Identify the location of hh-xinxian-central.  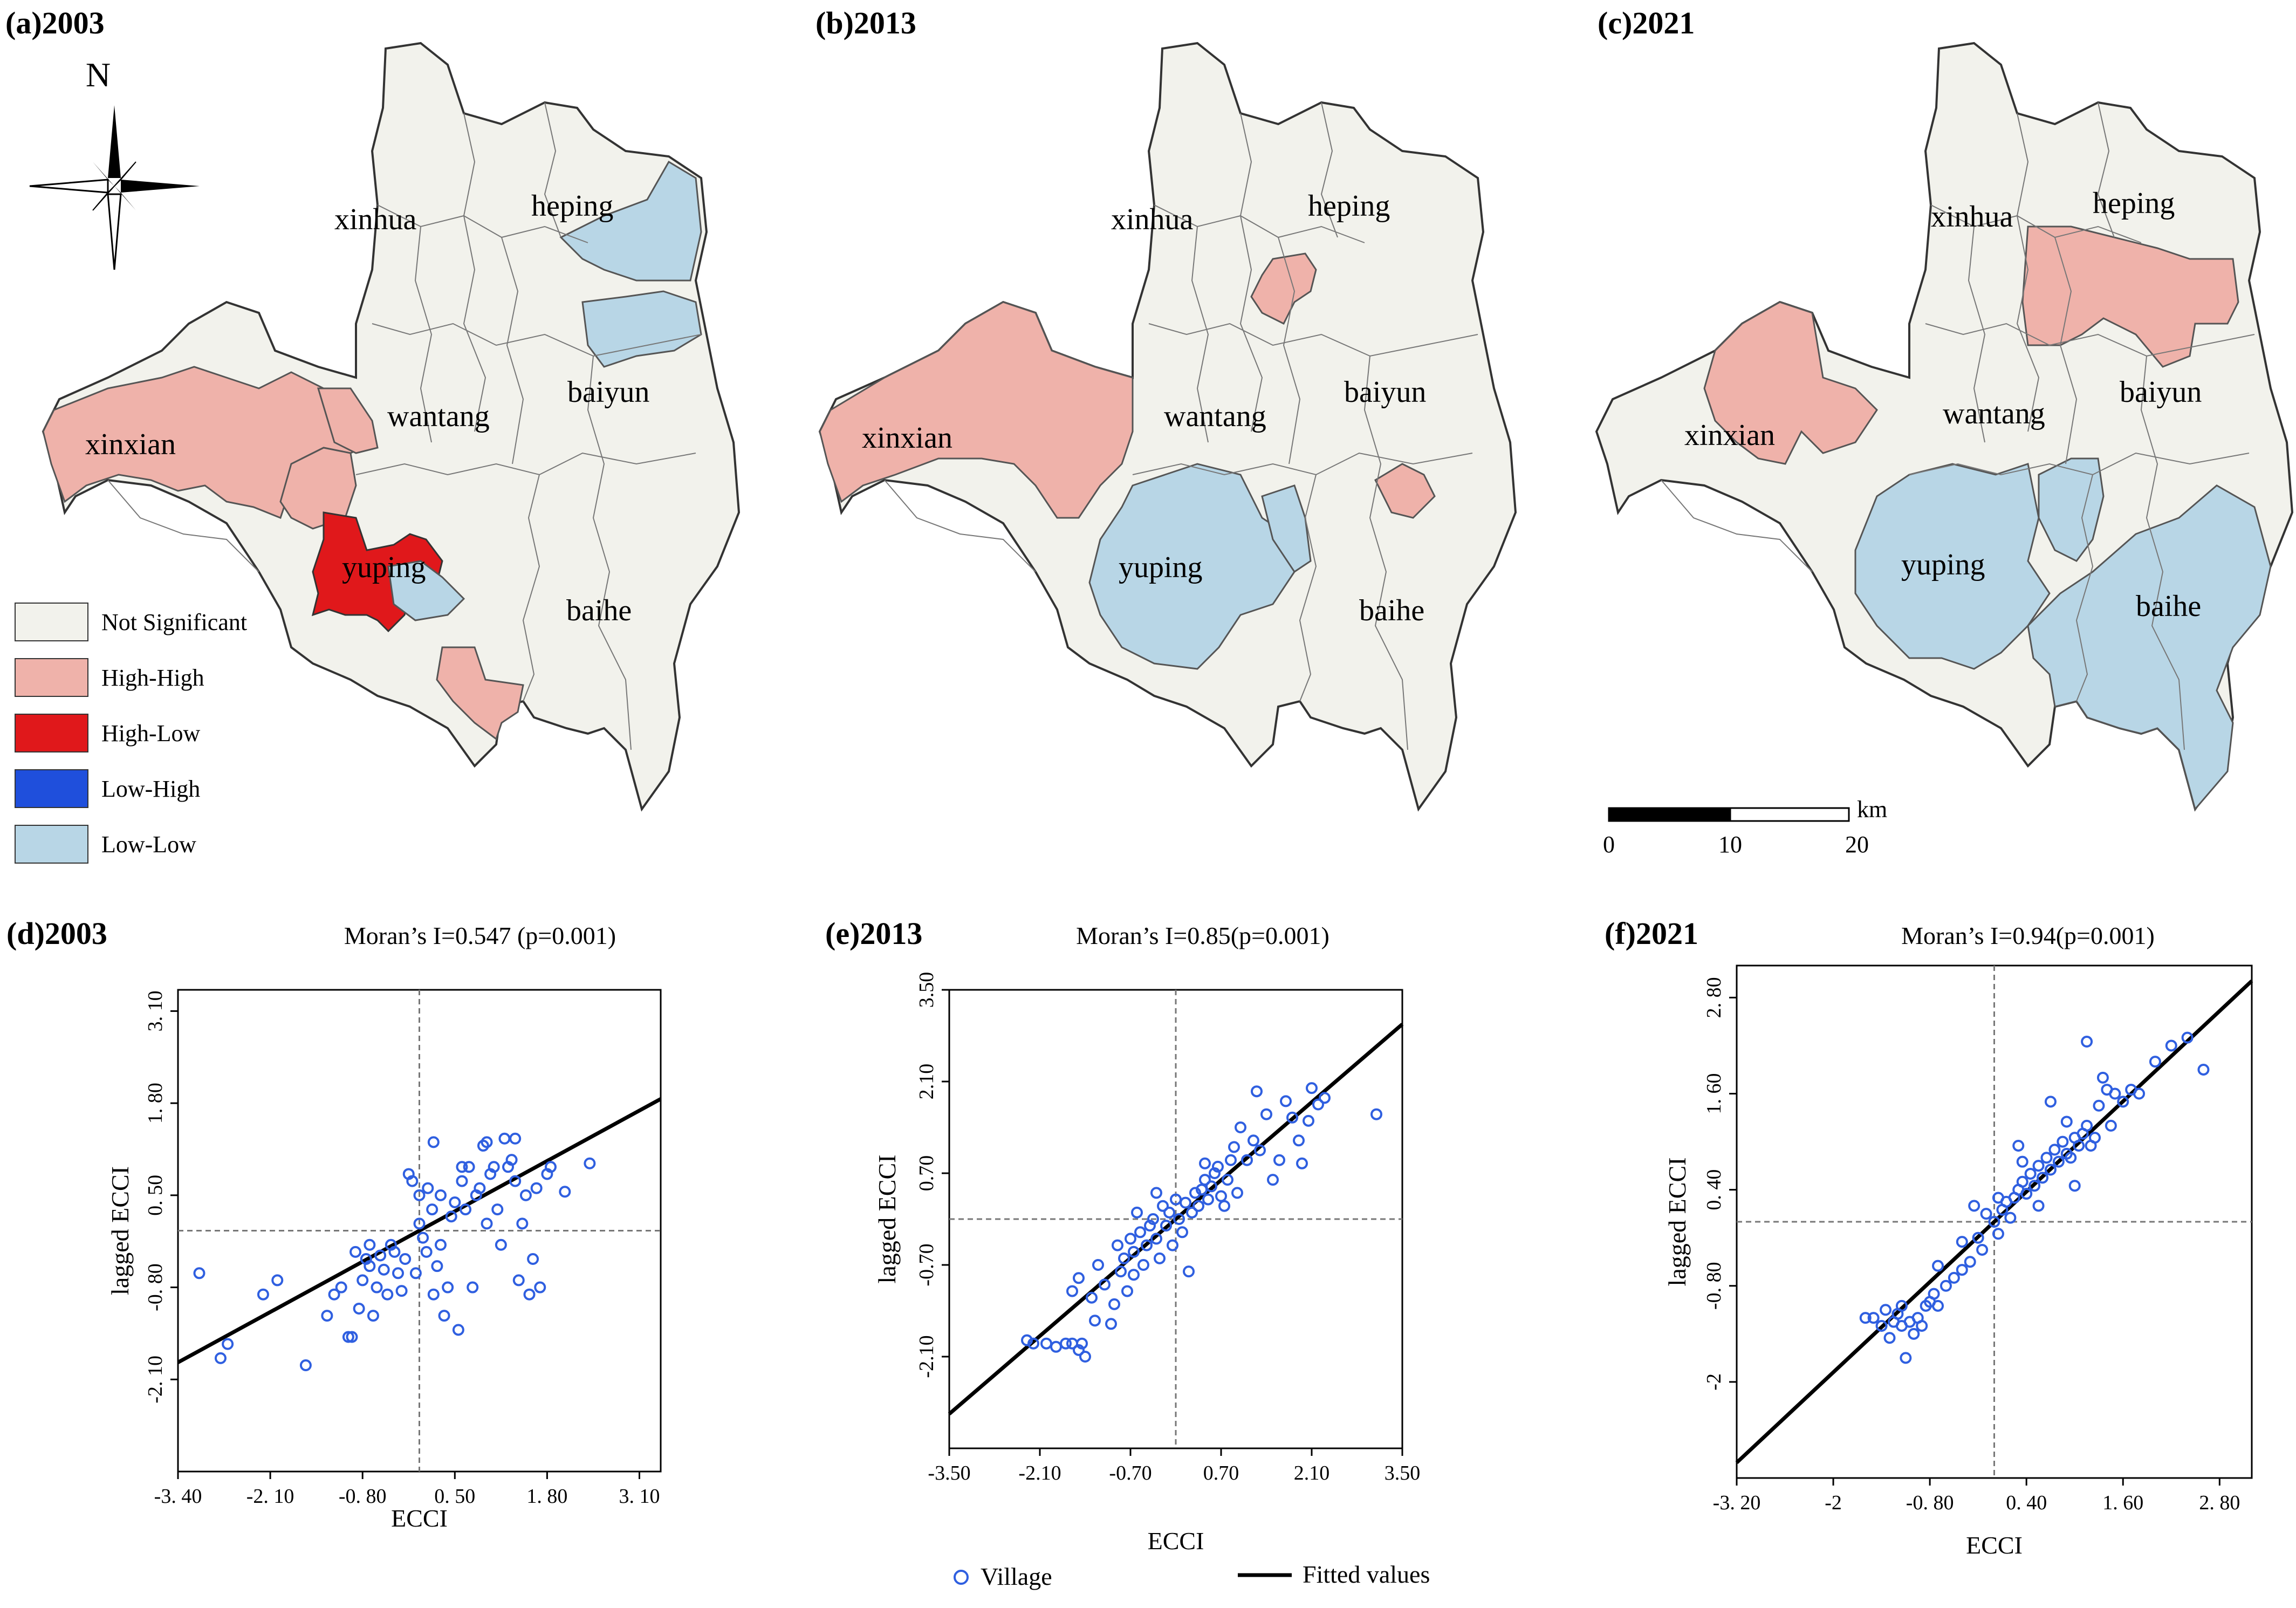
(1790, 383).